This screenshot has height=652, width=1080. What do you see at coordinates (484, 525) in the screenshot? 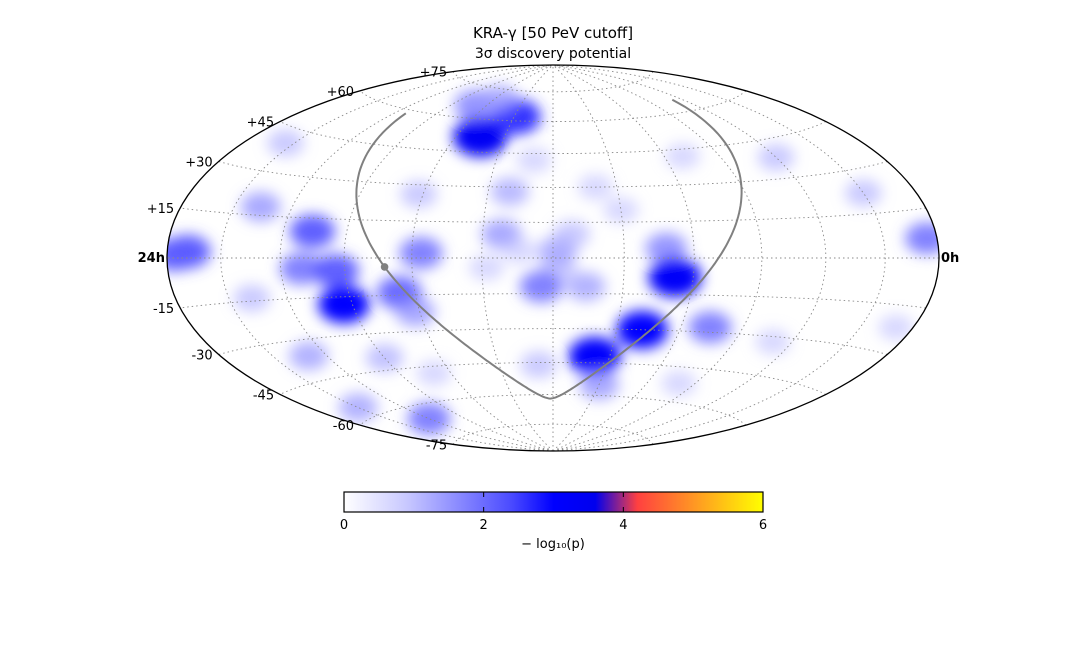
I see `colorbar-tick-label: 2` at bounding box center [484, 525].